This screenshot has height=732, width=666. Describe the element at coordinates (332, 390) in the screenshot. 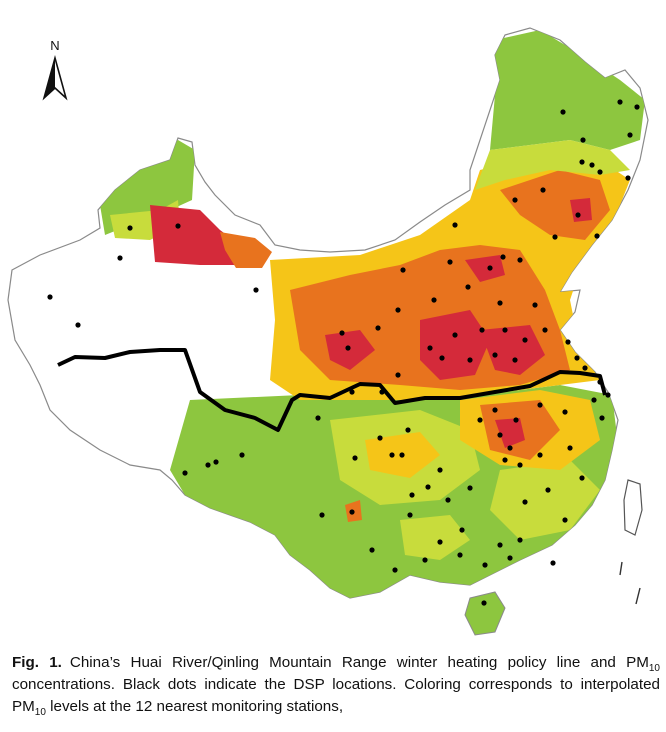

I see `huai-qinling-policy-line` at that location.